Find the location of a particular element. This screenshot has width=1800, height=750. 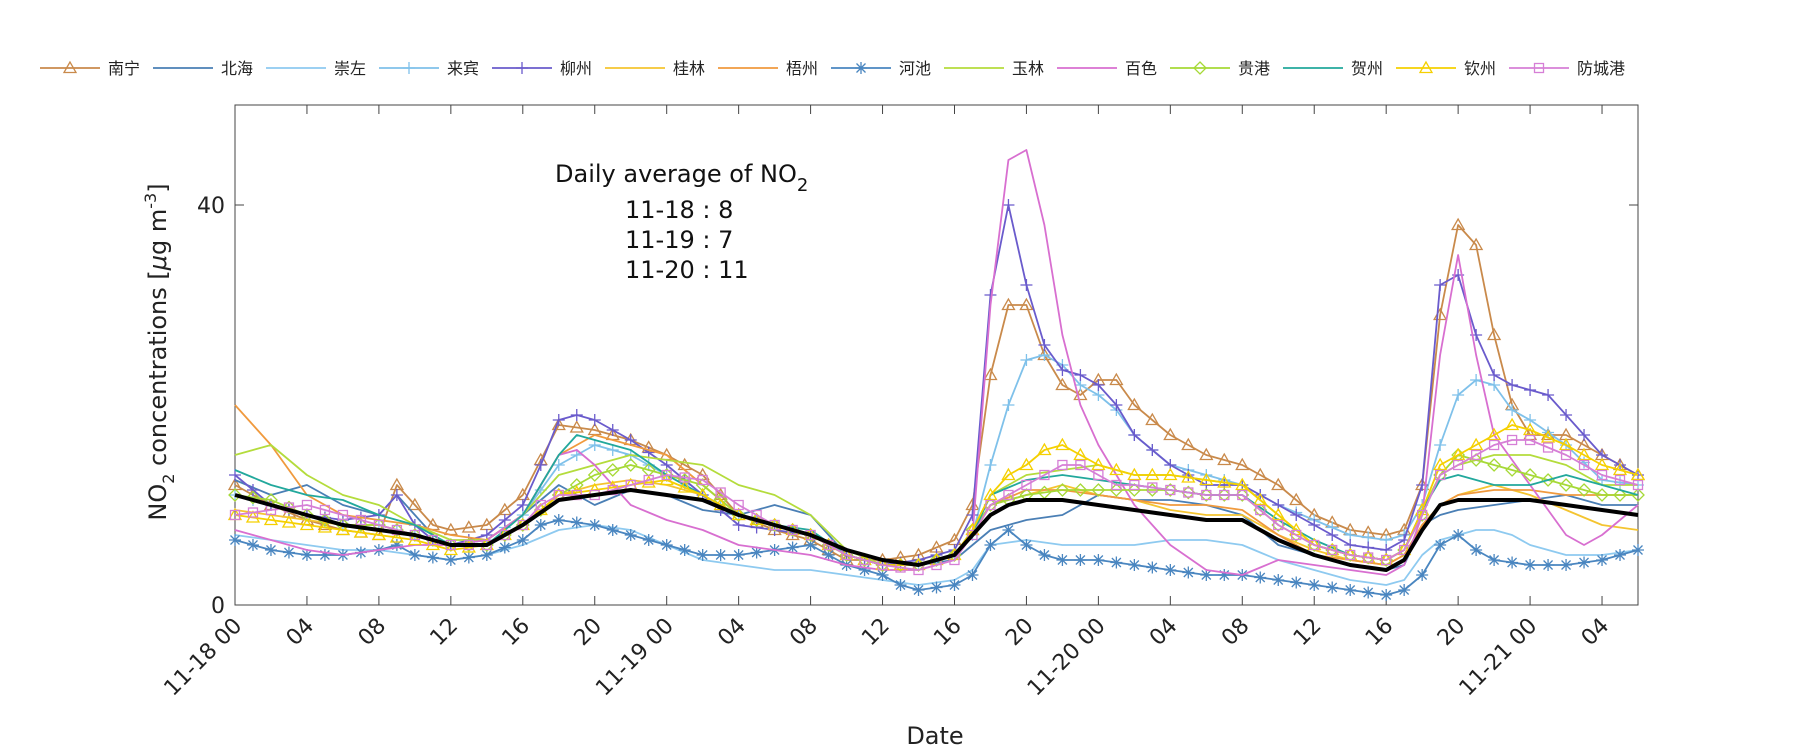

annotation-title: Daily average of NO2 is located at coordinates (681, 178).